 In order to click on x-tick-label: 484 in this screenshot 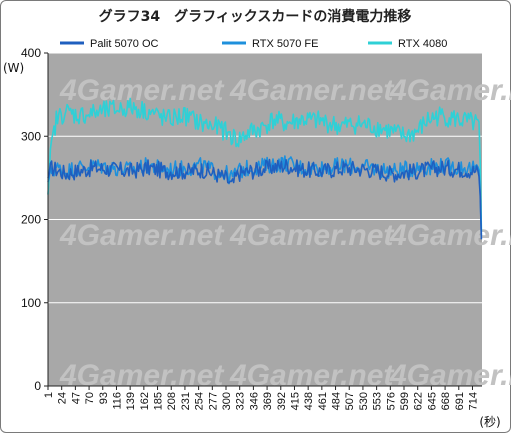, I will do `click(337, 401)`.